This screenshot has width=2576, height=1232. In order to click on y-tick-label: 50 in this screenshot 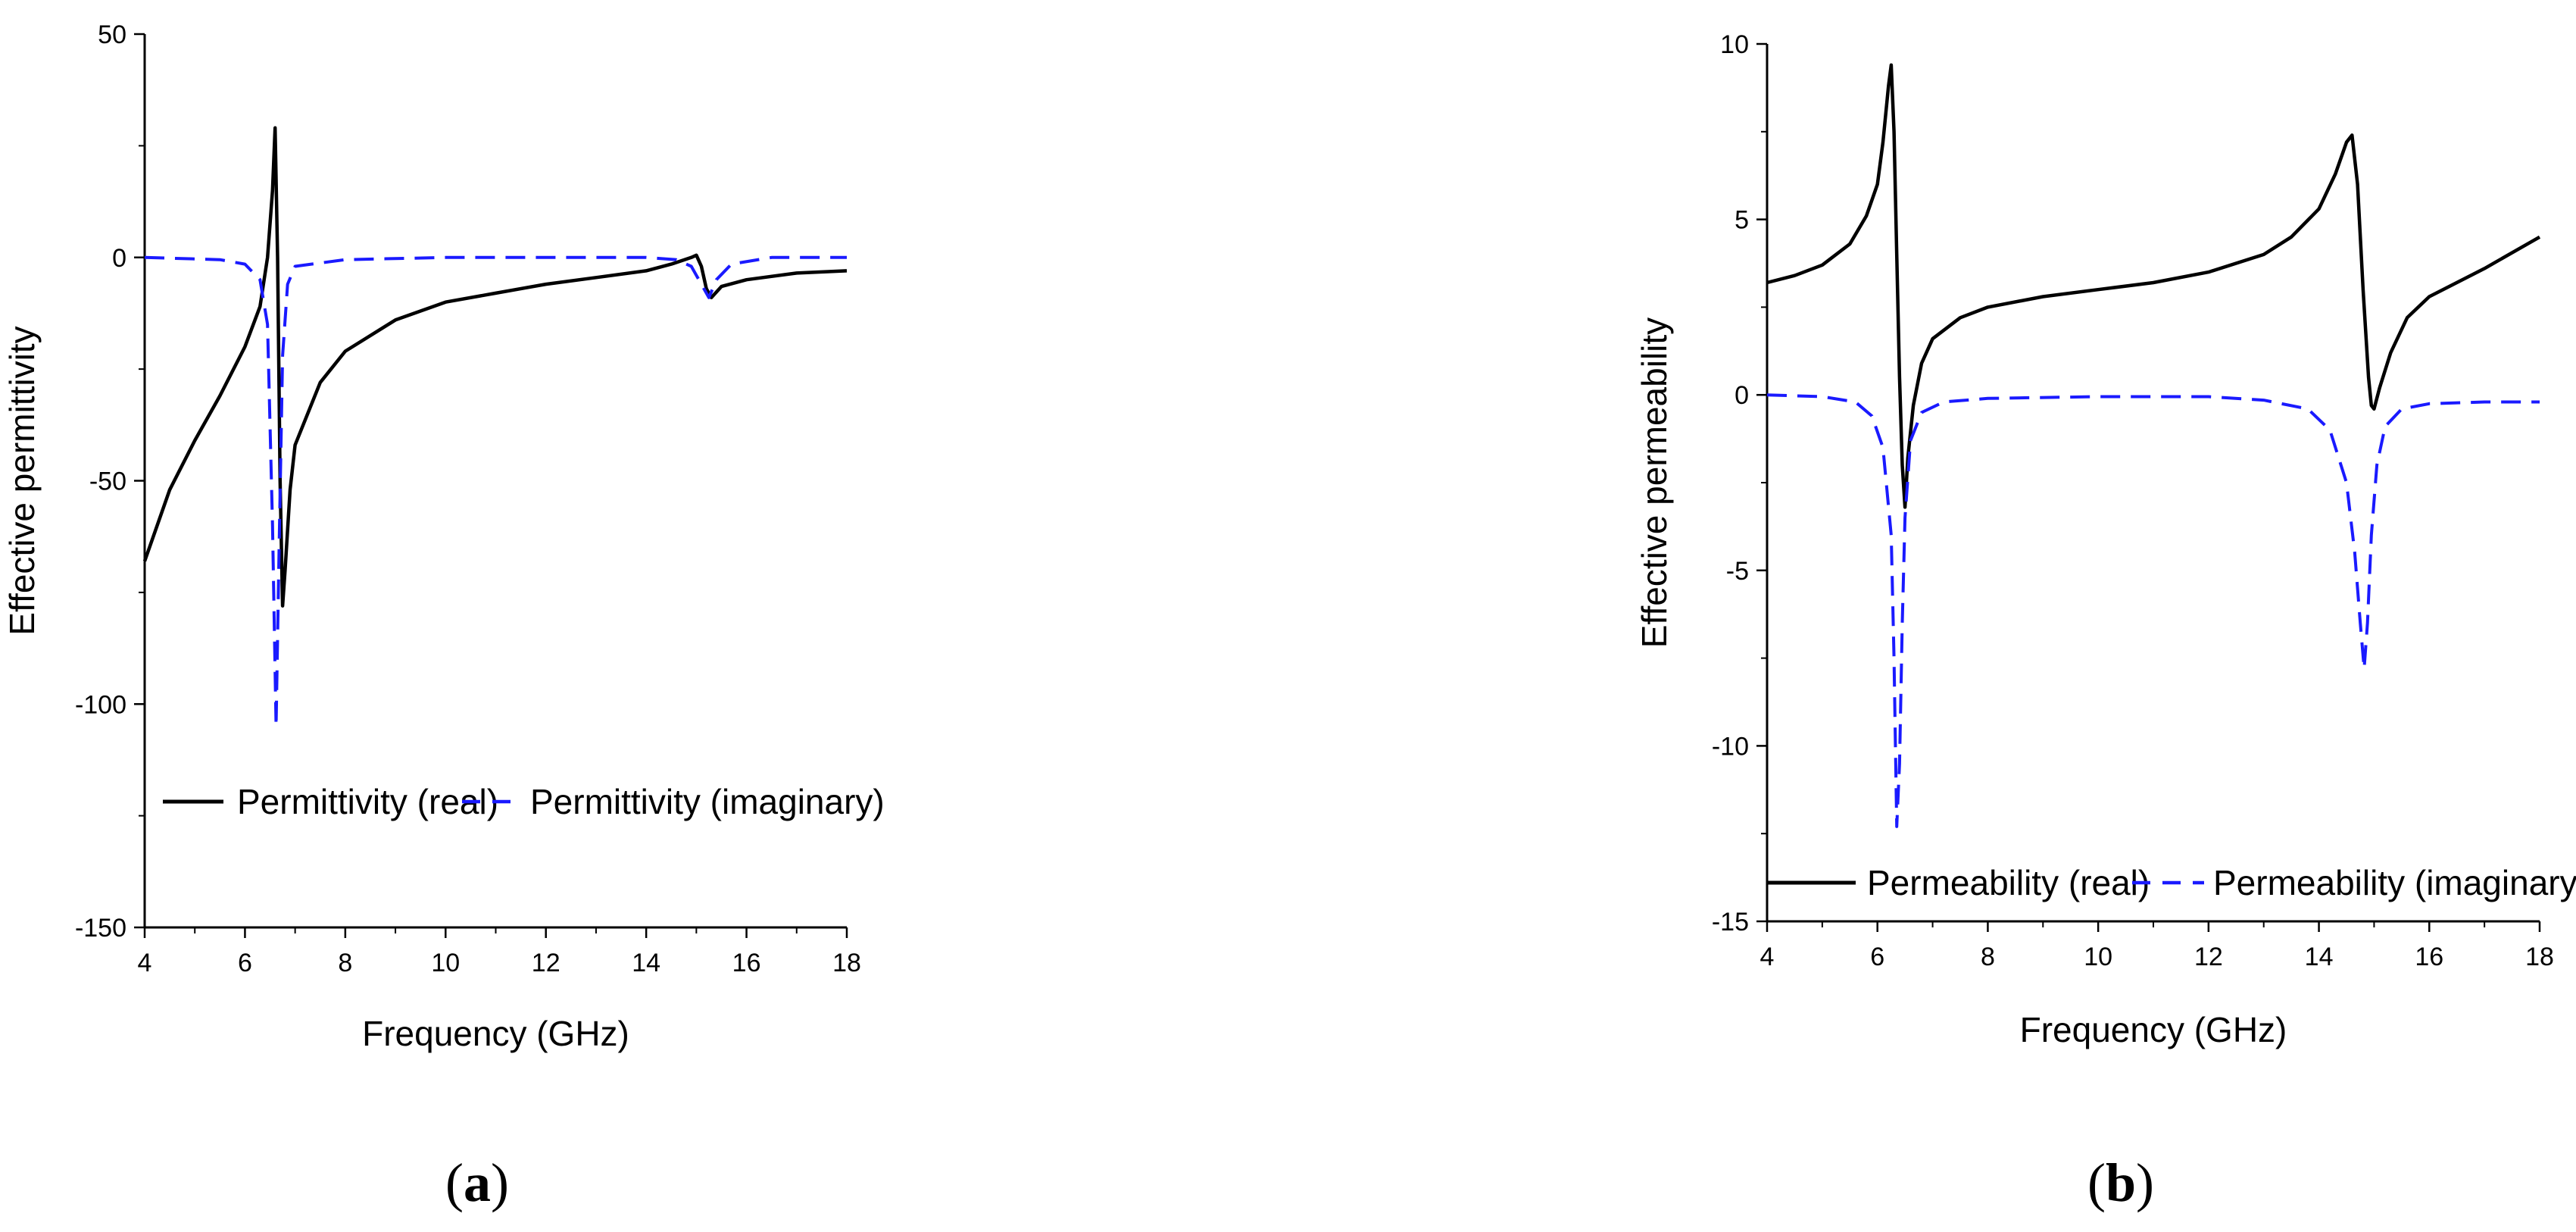, I will do `click(112, 34)`.